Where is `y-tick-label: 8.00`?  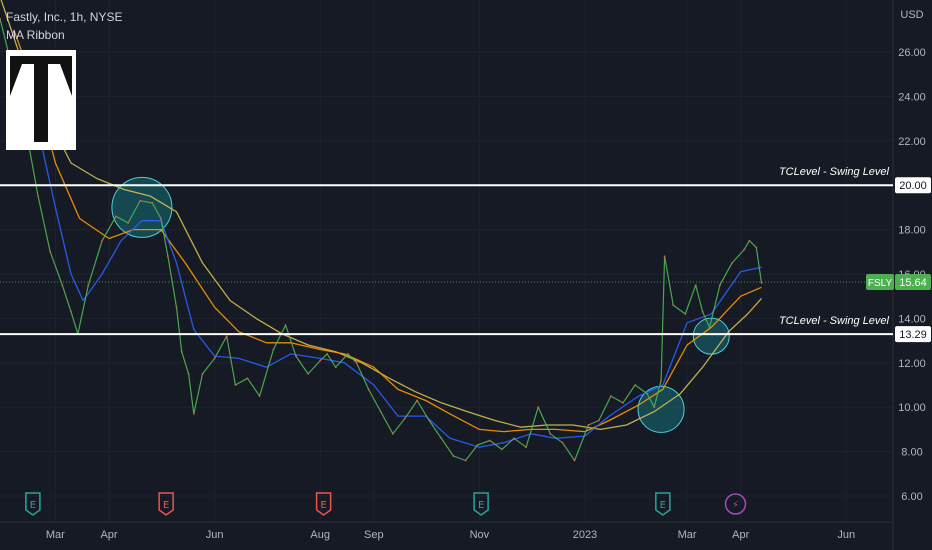 y-tick-label: 8.00 is located at coordinates (911, 453).